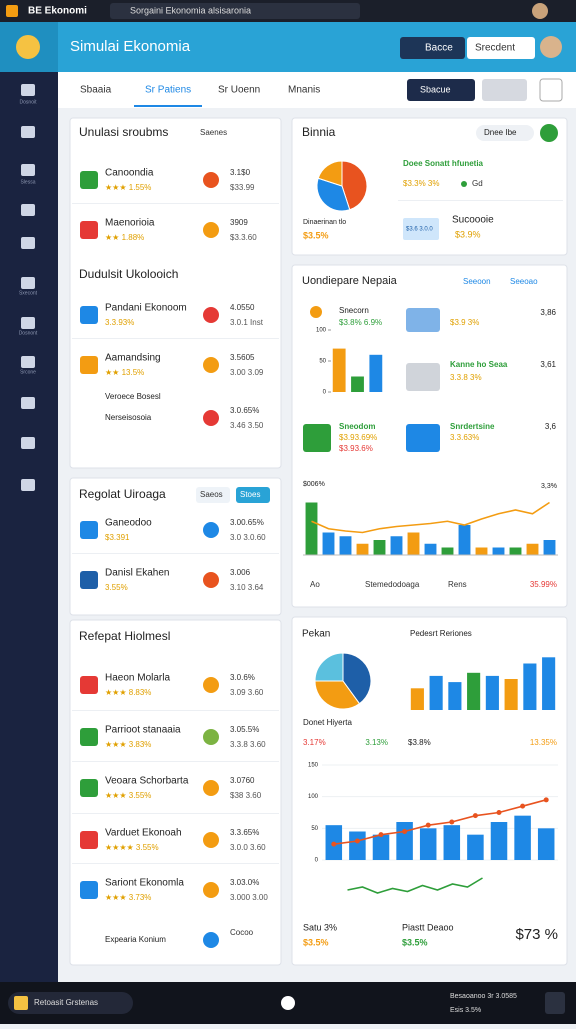 This screenshot has height=1029, width=576. Describe the element at coordinates (244, 882) in the screenshot. I see `item-value: 3.03.0%` at that location.